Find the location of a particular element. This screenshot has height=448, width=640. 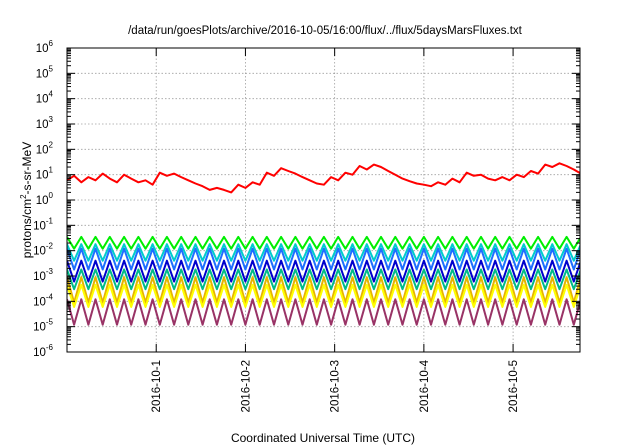

x-tick-label: 2016-10-2 is located at coordinates (246, 386).